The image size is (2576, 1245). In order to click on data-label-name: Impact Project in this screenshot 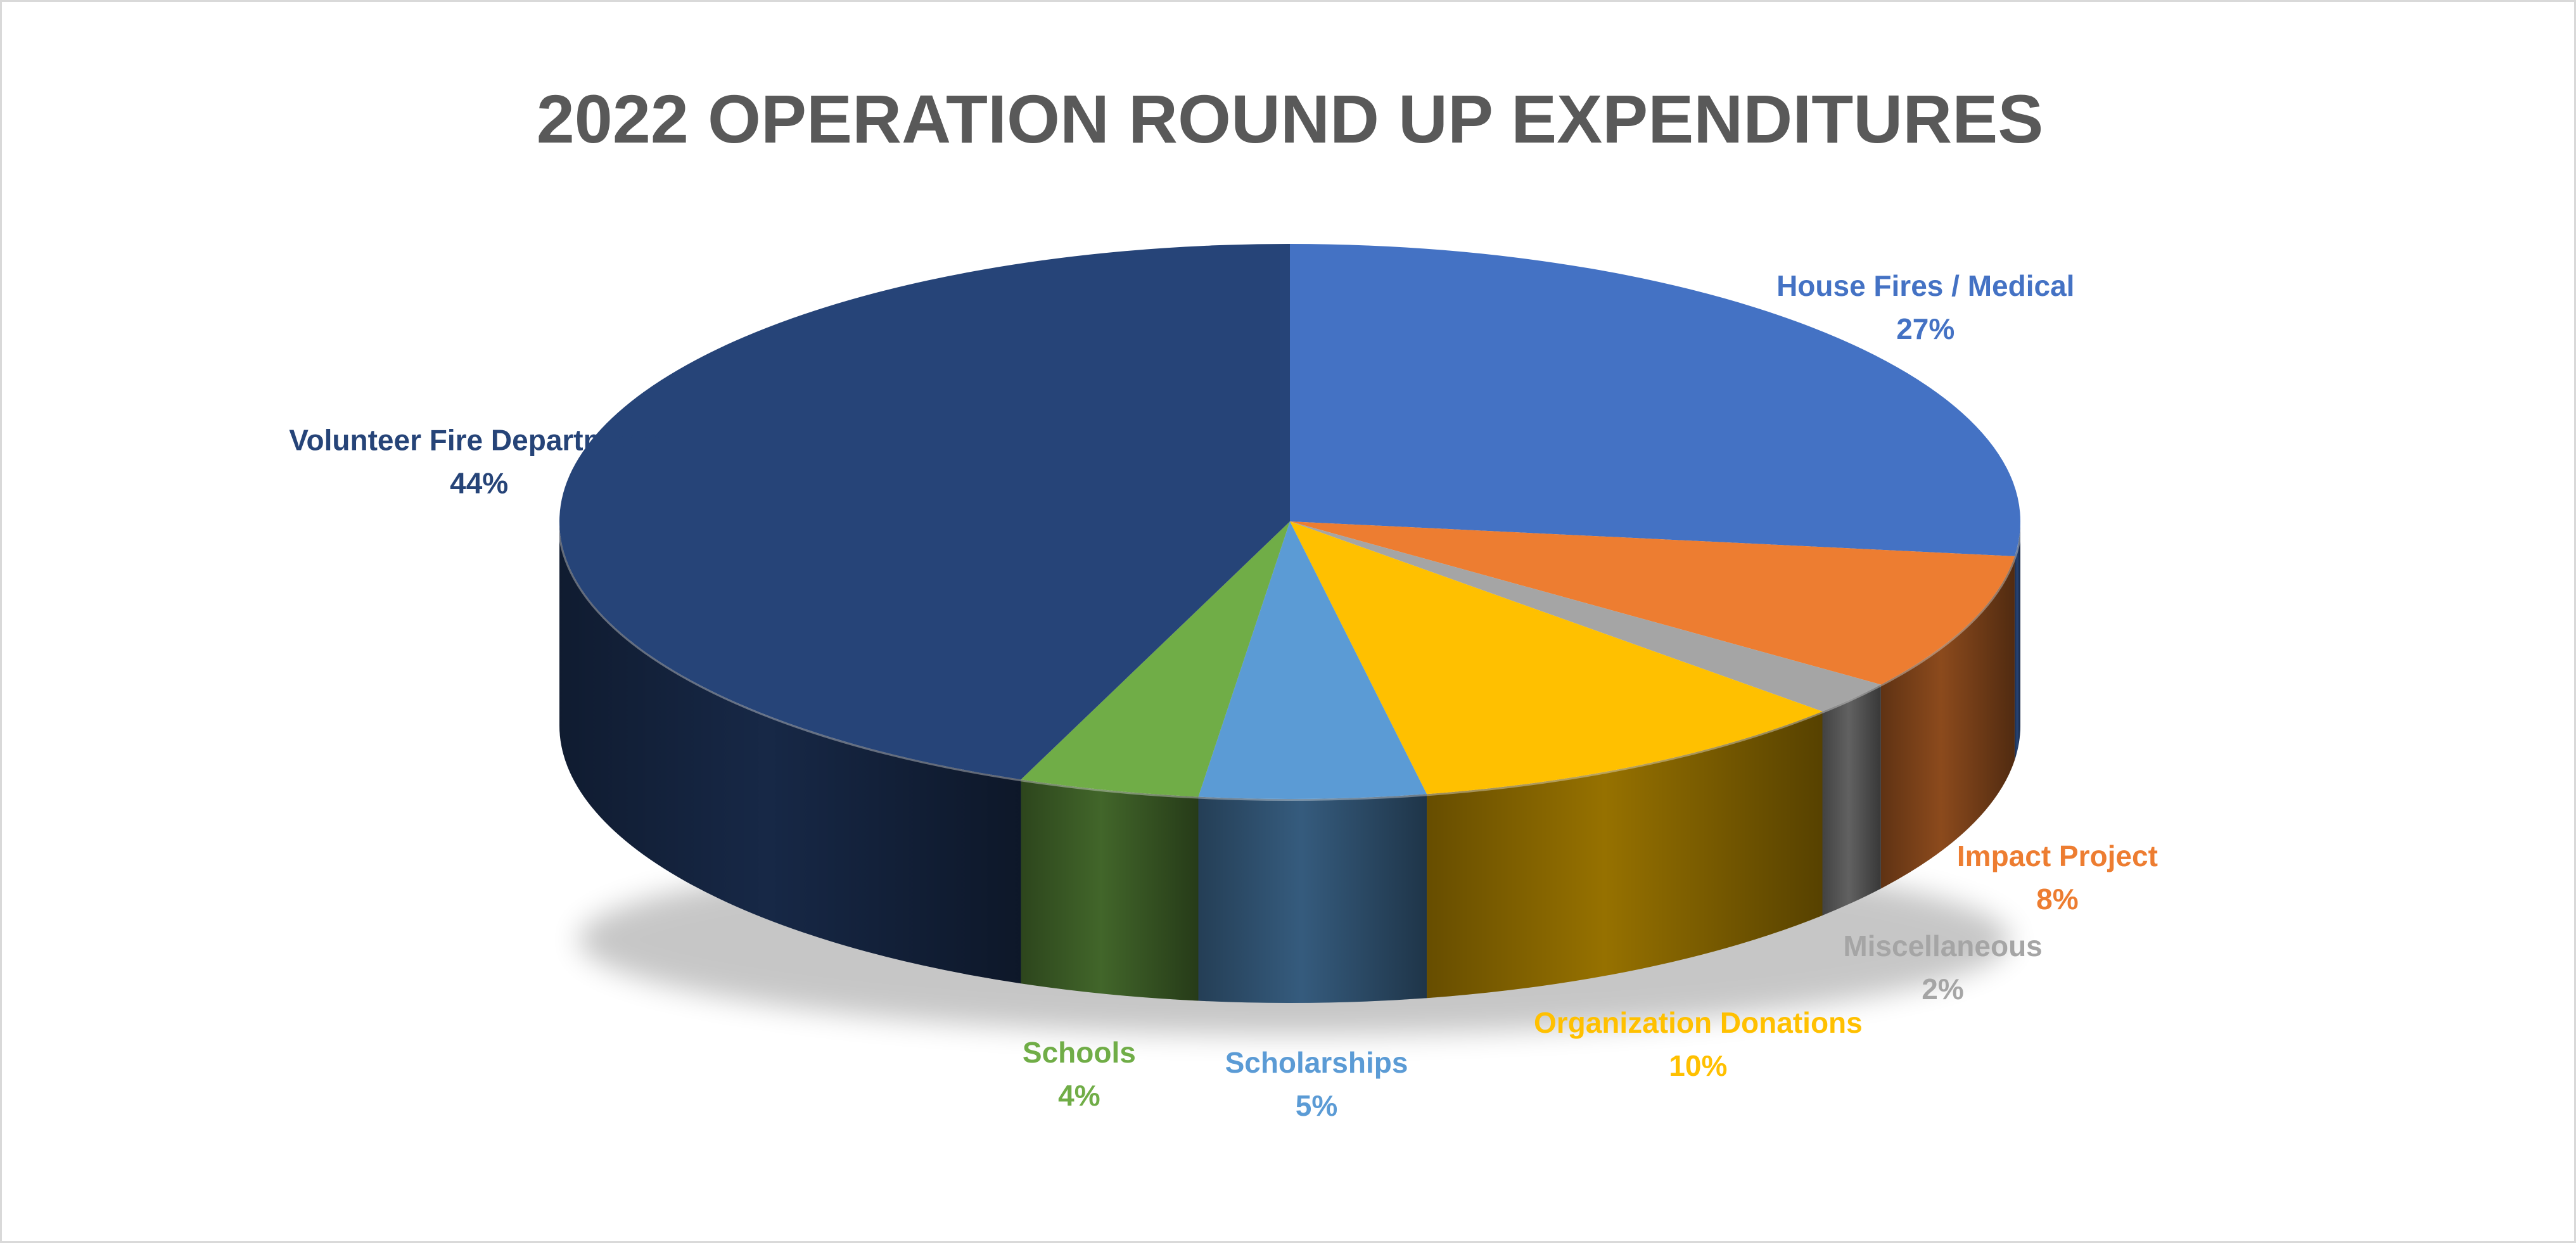, I will do `click(2058, 856)`.